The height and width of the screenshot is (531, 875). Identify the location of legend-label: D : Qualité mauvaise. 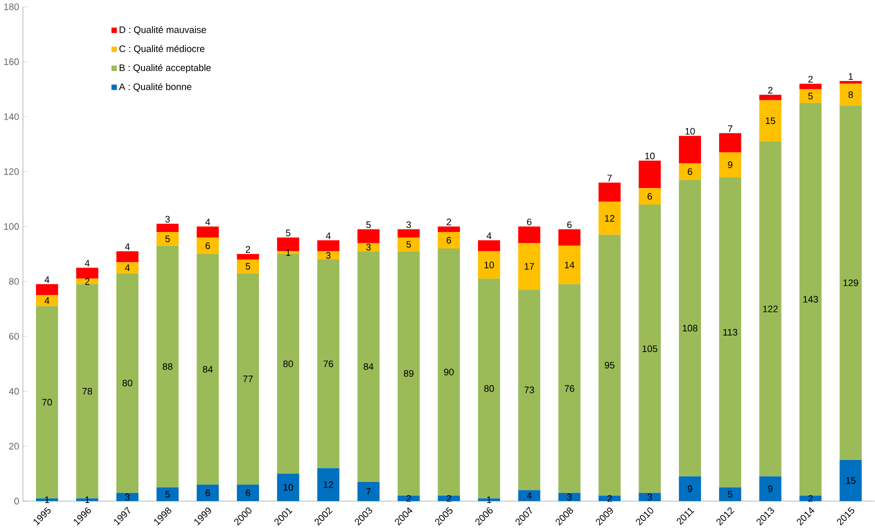
(163, 30).